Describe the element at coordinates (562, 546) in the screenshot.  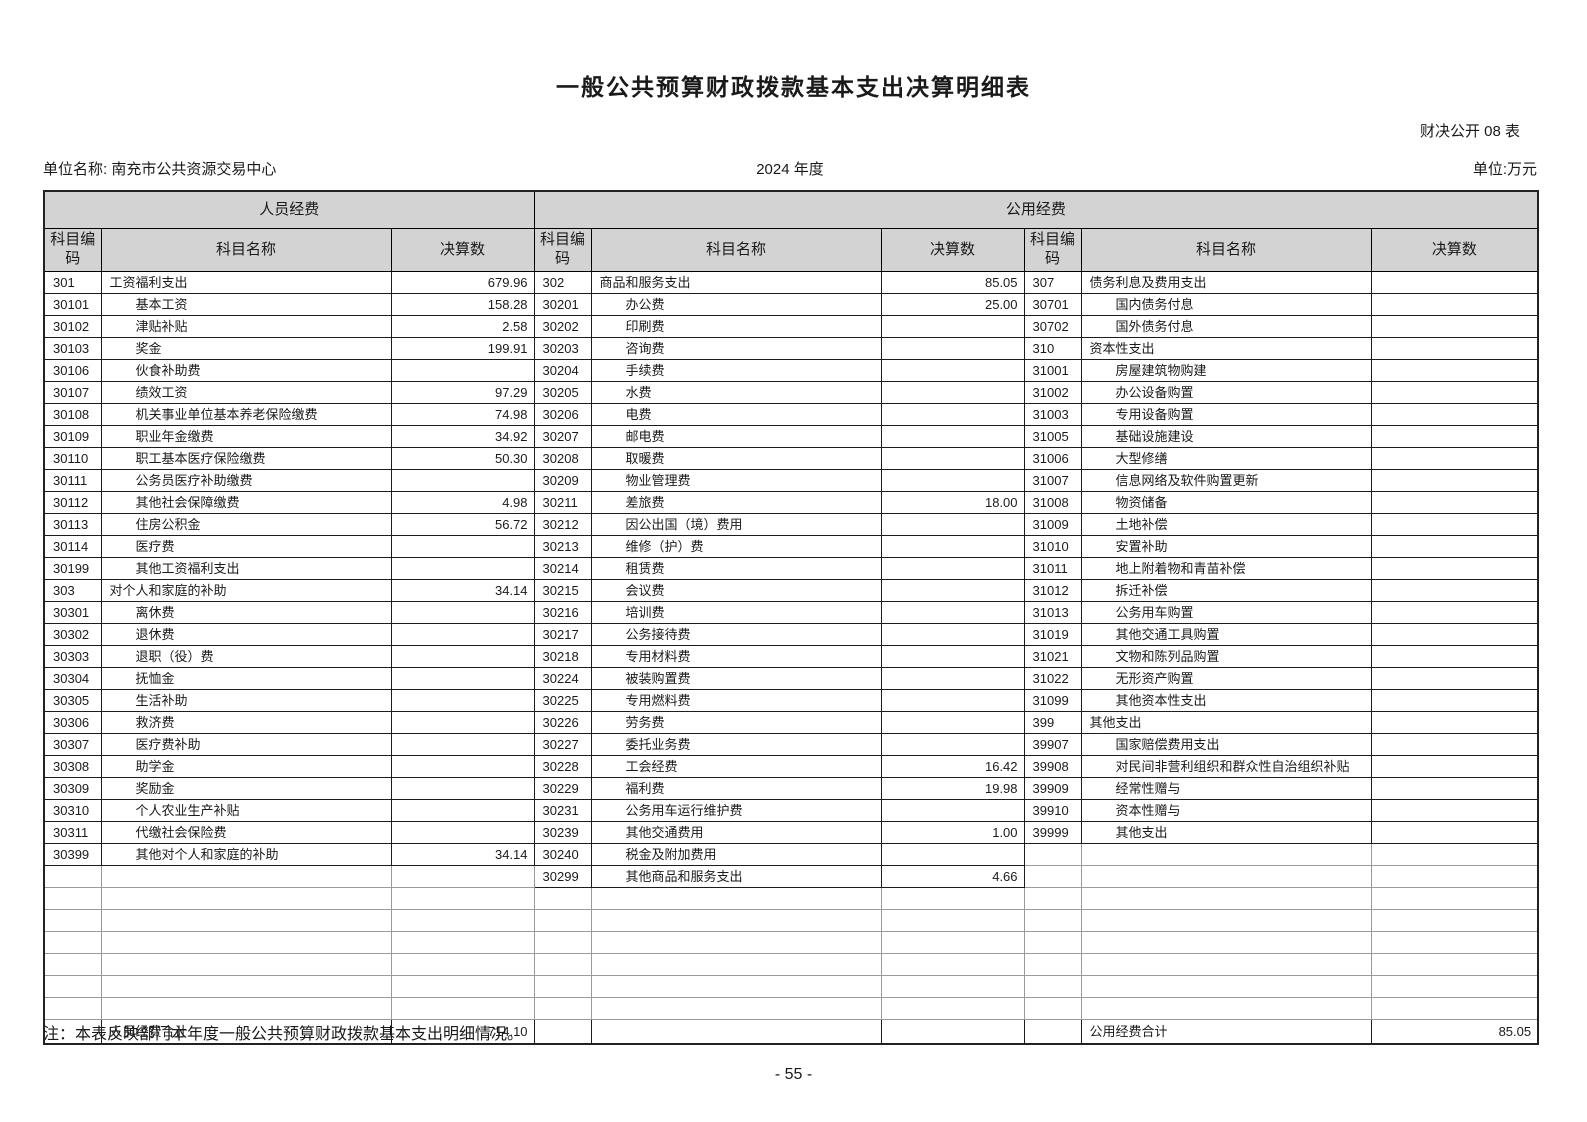
I see `subject-code-cell: 30213` at that location.